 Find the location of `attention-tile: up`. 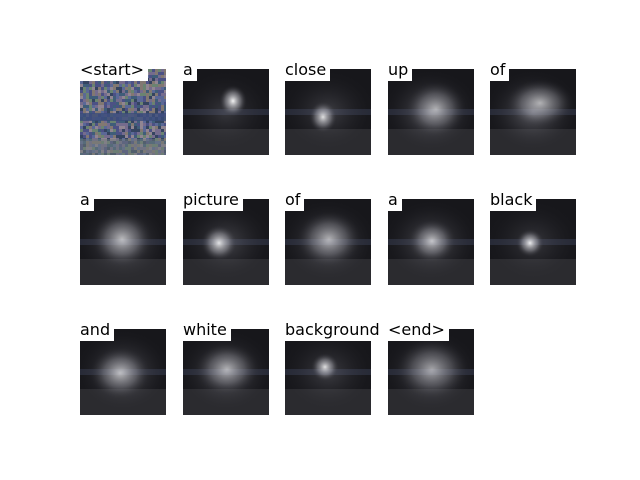

attention-tile: up is located at coordinates (431, 108).